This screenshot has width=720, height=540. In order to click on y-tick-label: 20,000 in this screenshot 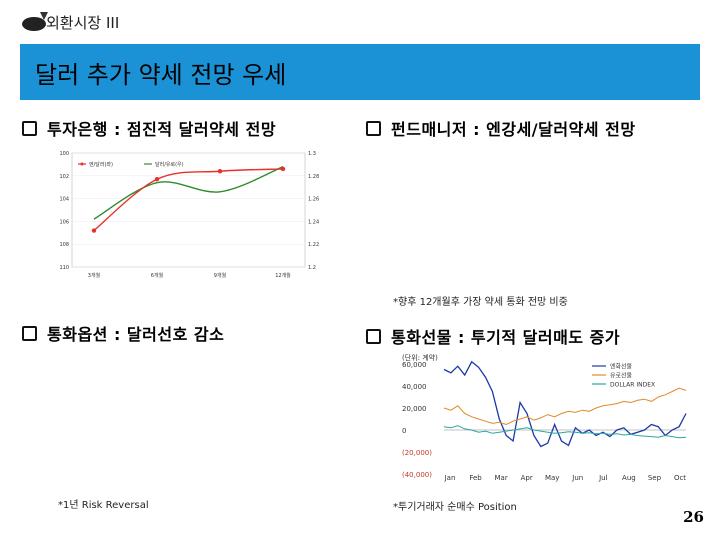, I will do `click(414, 409)`.